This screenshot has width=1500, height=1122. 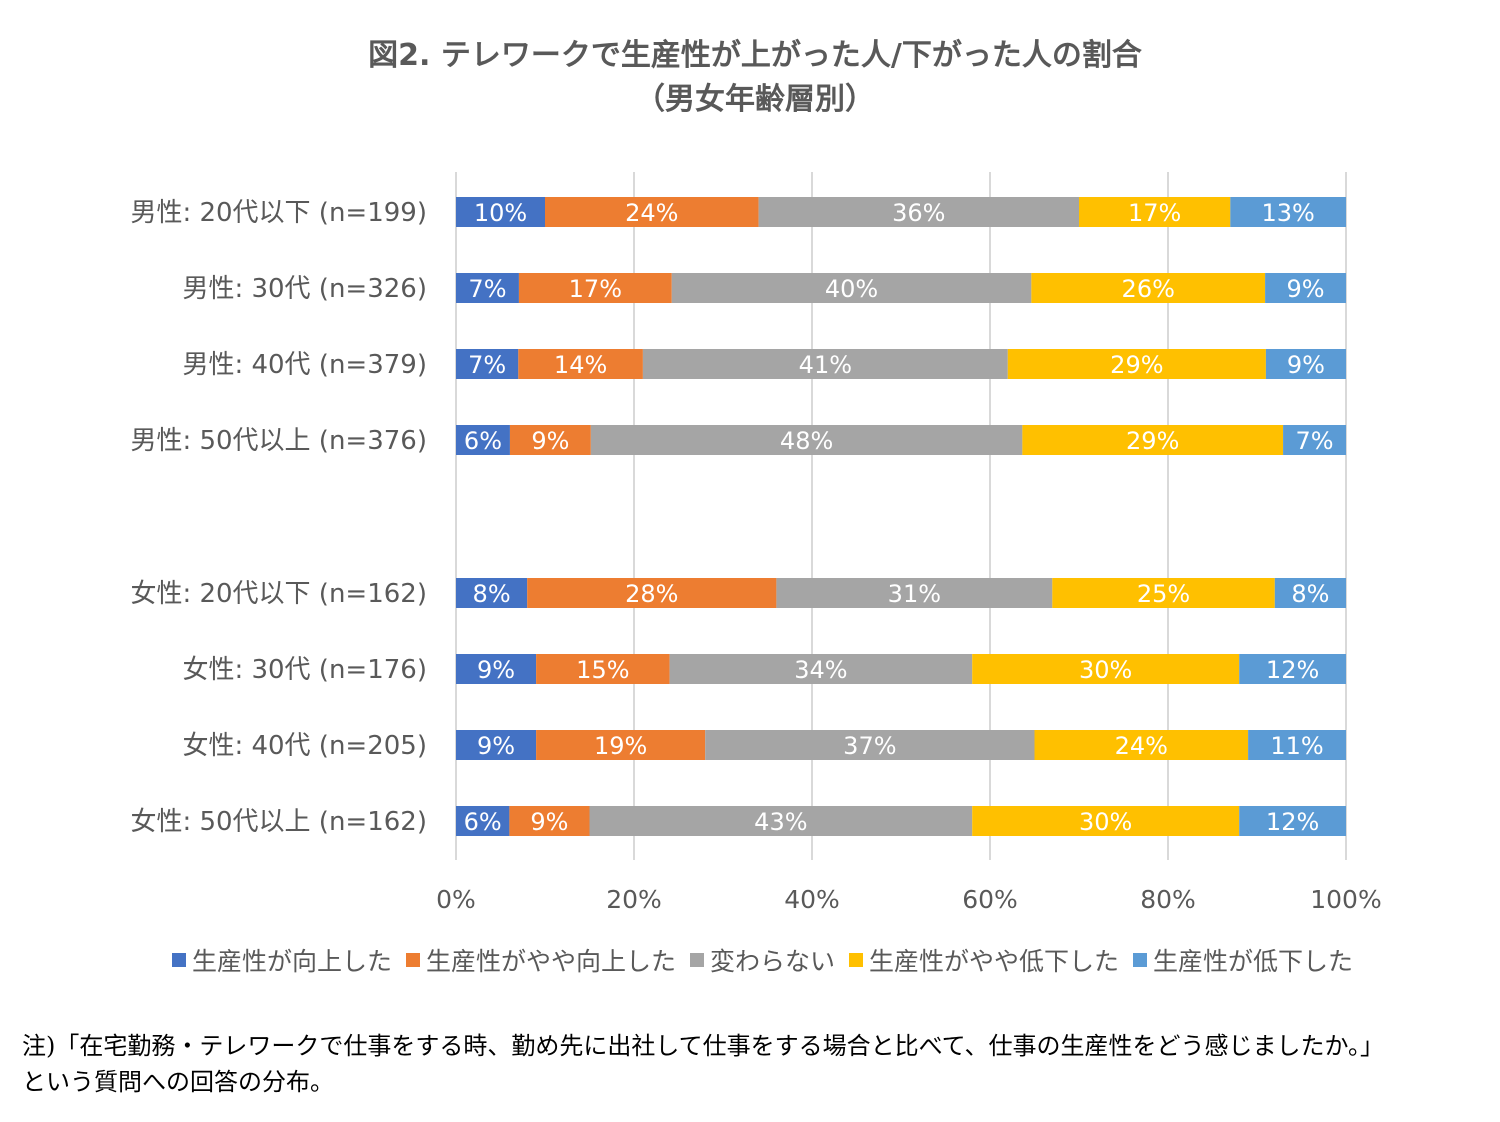 I want to click on data-label: 13%, so click(x=1287, y=213).